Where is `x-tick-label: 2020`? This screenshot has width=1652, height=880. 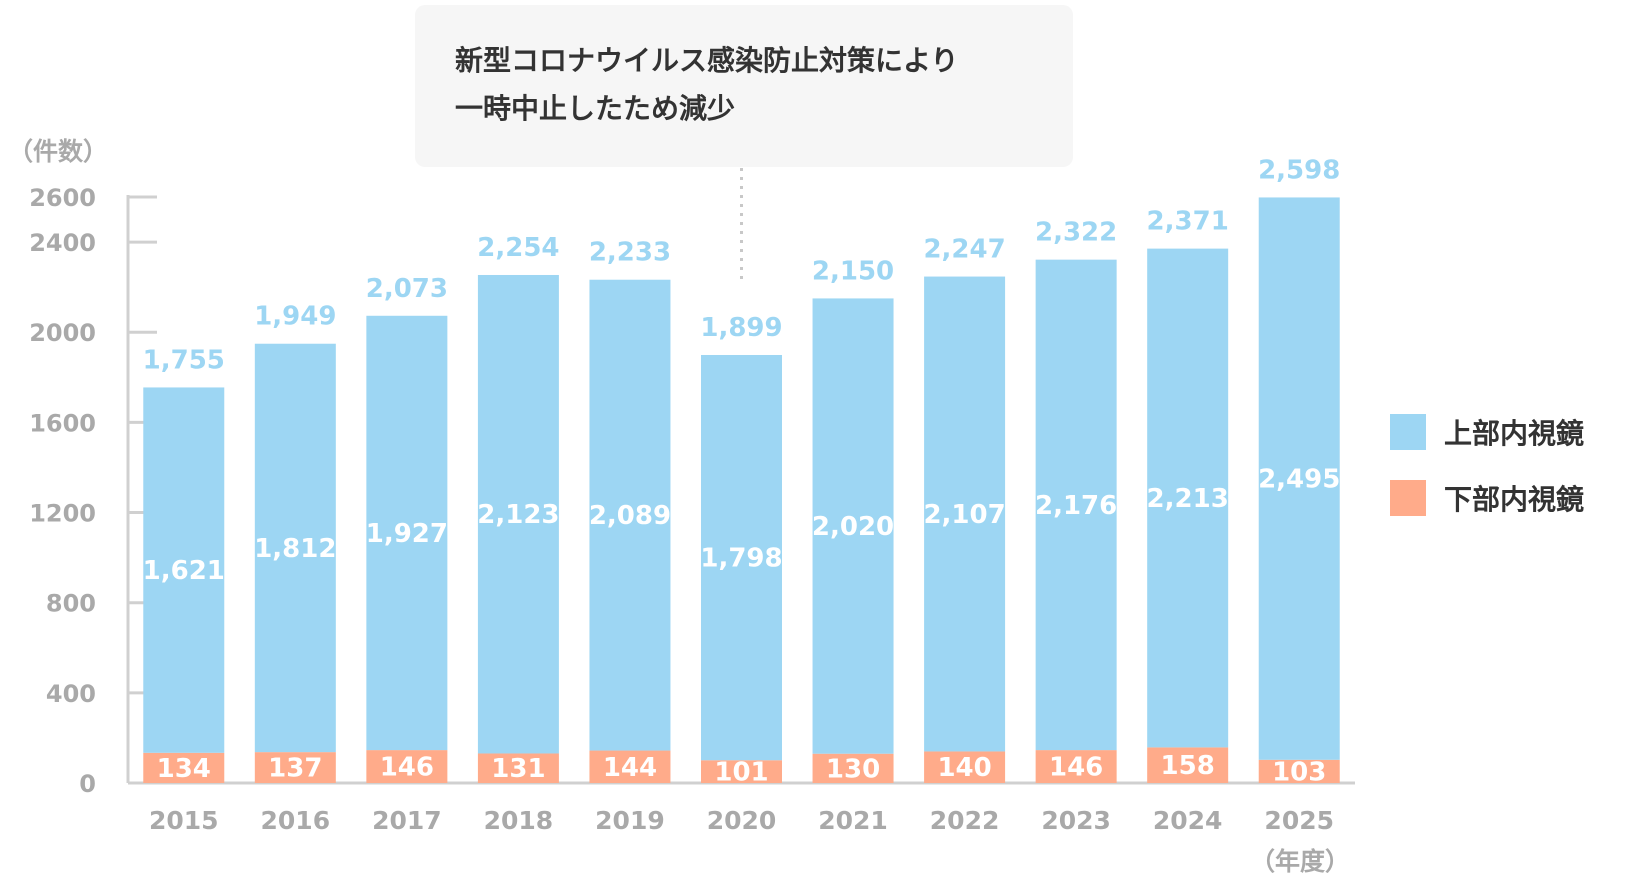
x-tick-label: 2020 is located at coordinates (742, 820).